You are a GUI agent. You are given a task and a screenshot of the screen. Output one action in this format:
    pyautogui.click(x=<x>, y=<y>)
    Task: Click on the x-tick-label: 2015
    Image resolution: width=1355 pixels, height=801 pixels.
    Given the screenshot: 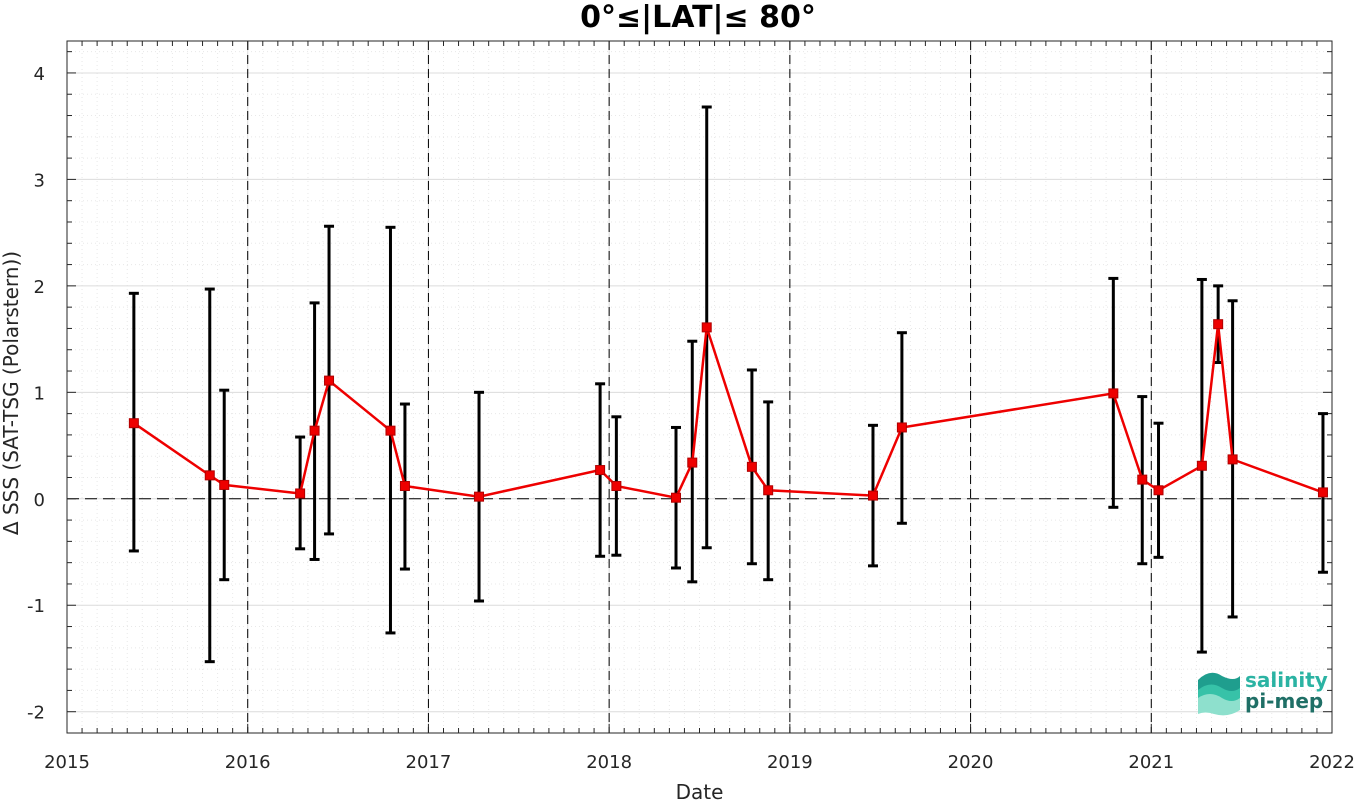 What is the action you would take?
    pyautogui.click(x=67, y=762)
    